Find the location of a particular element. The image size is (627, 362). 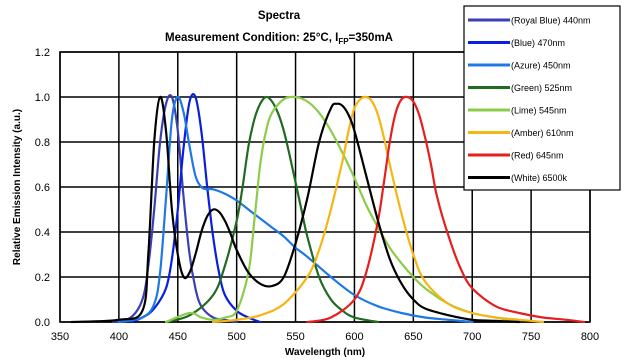

y-tick-label: 1.0 is located at coordinates (42, 98).